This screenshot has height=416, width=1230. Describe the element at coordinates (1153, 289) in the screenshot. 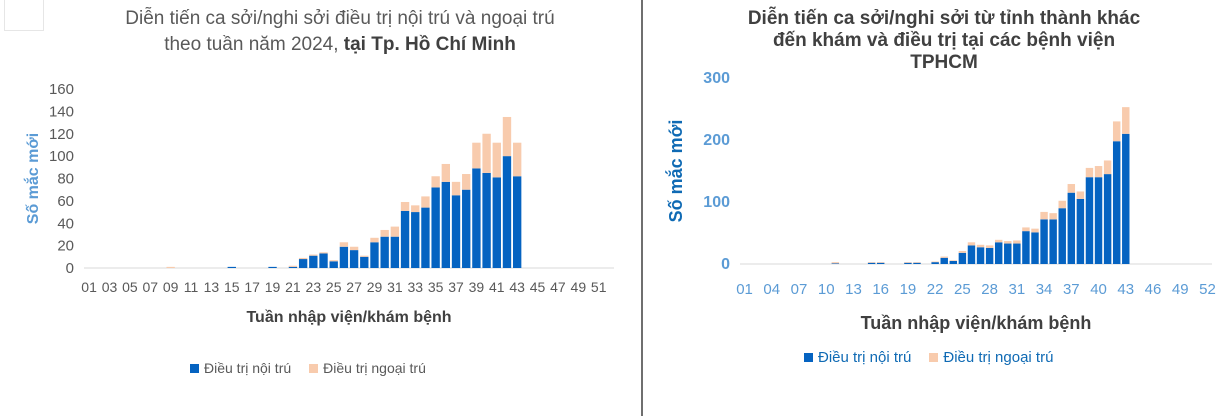

I see `x-tick-label: 46` at that location.